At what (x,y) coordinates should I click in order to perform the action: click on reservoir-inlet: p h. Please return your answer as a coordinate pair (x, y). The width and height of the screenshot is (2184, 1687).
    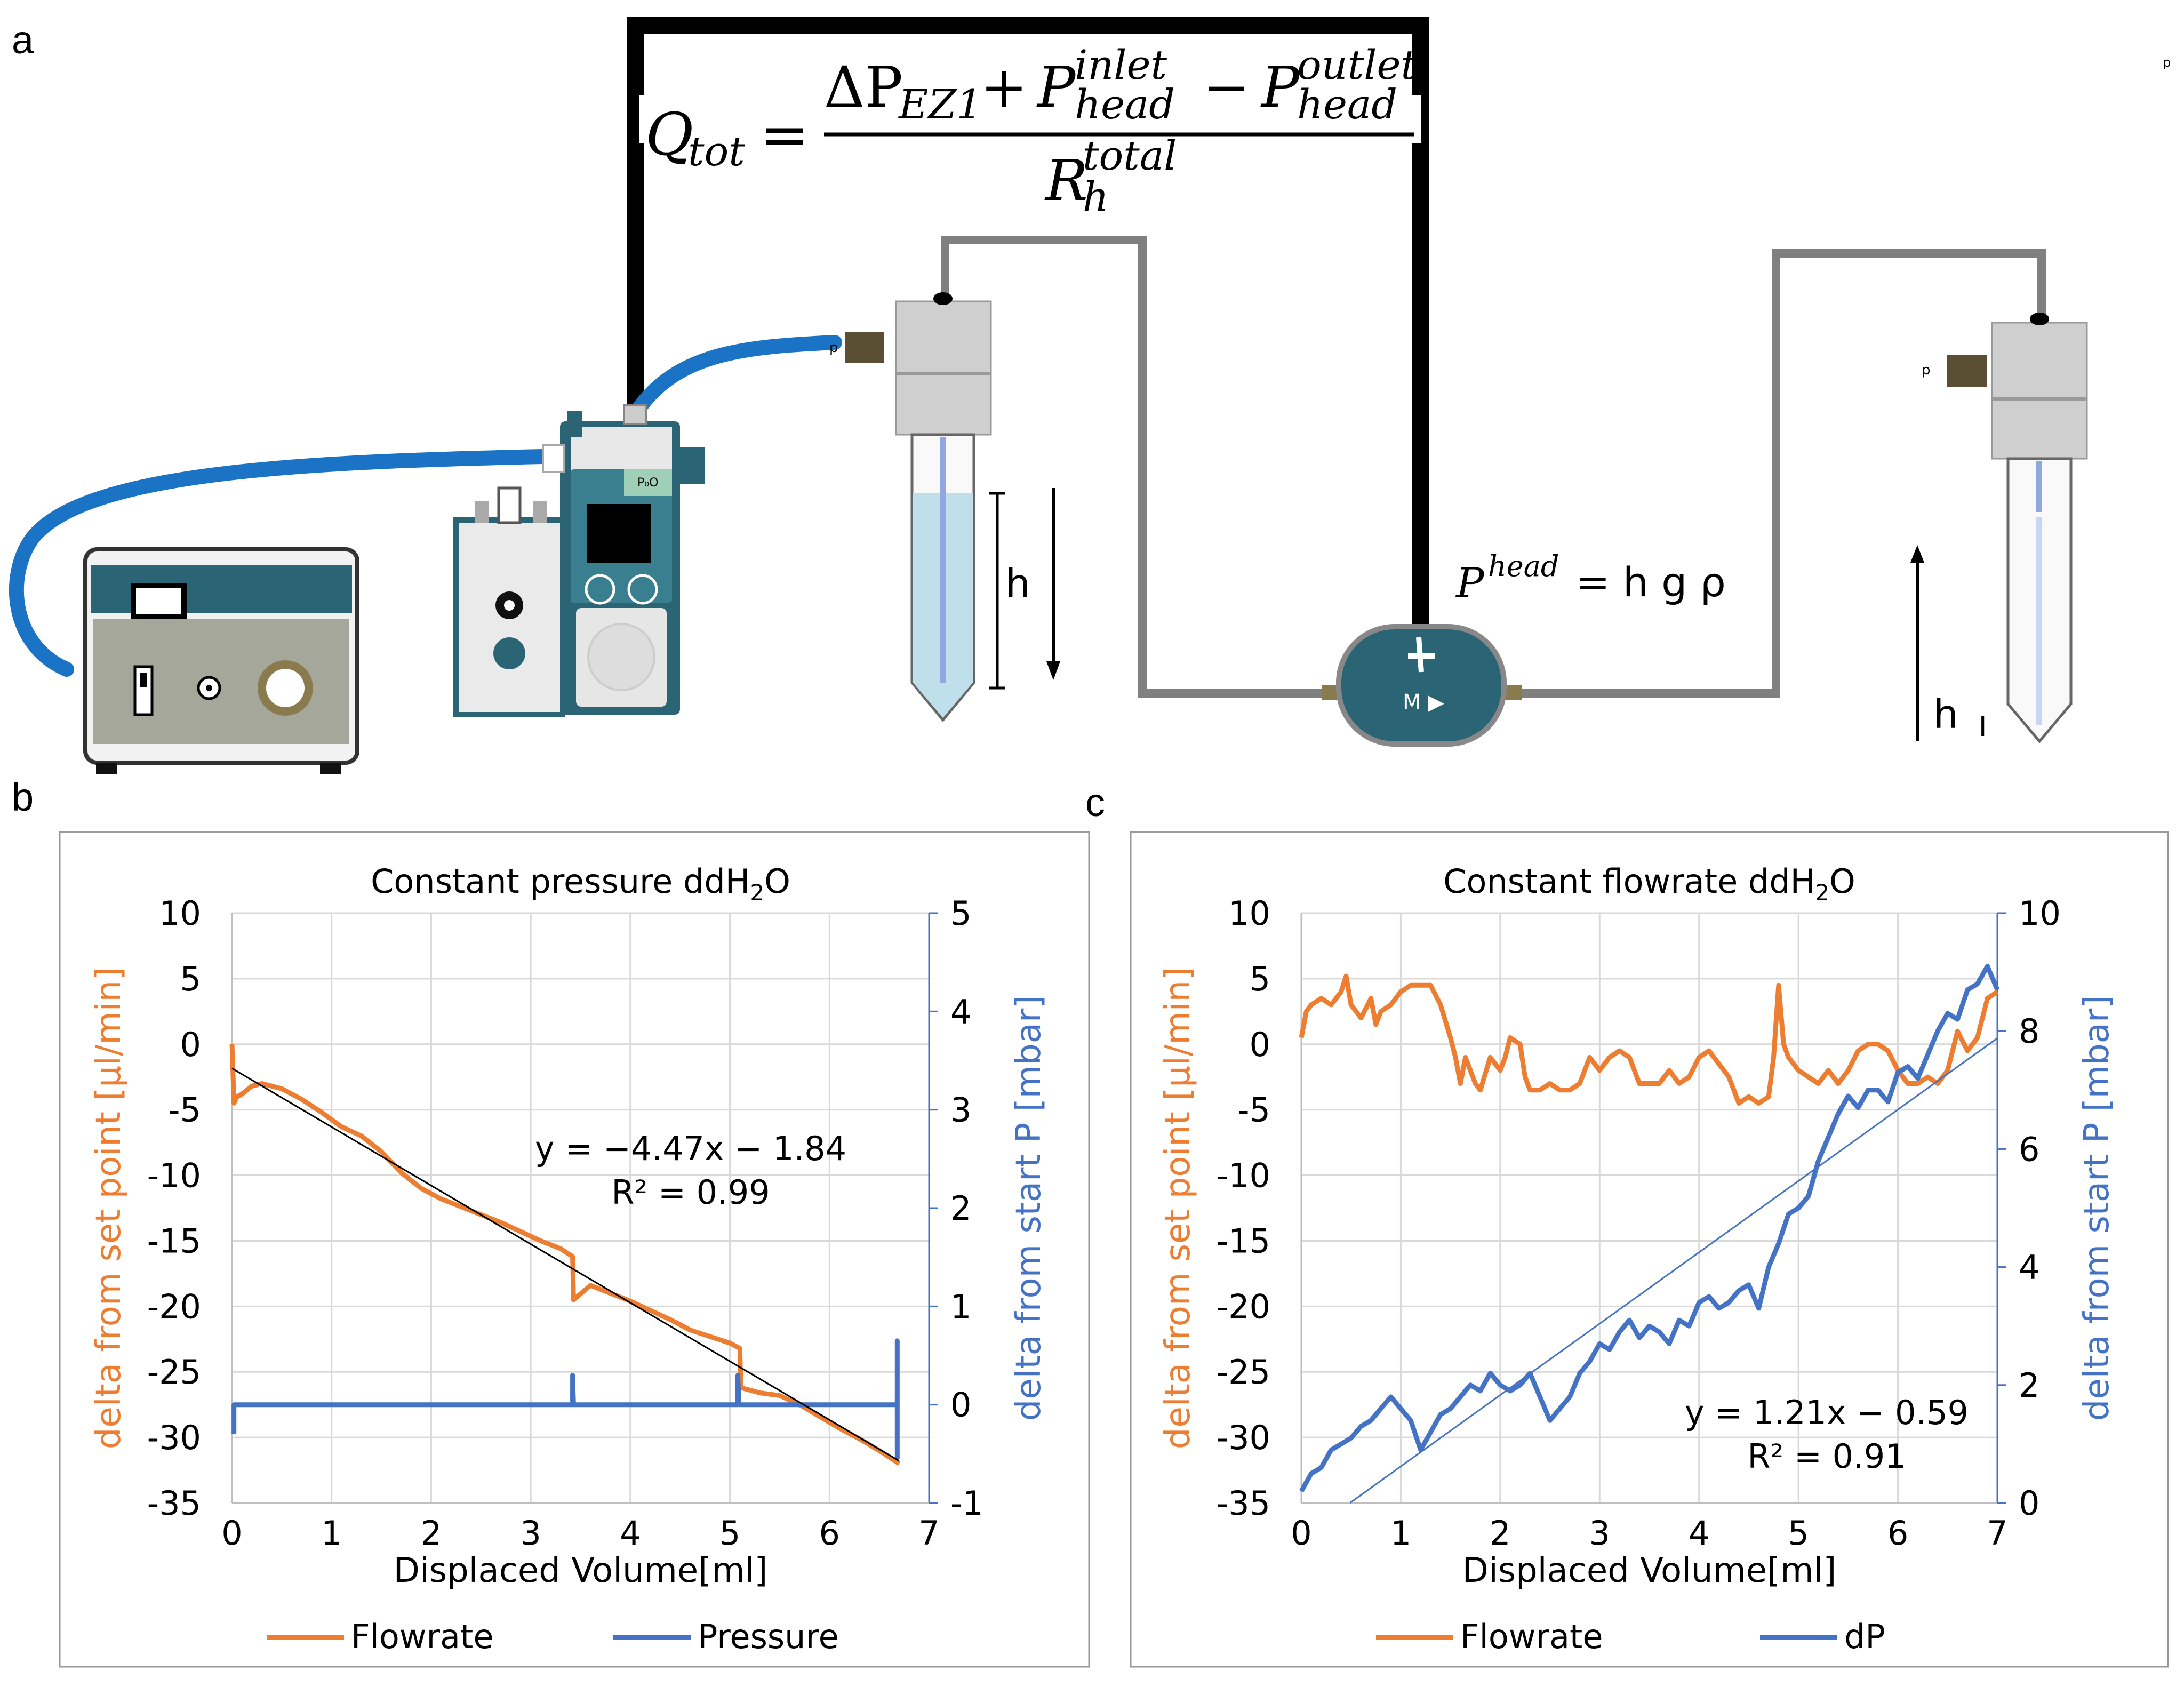
    Looking at the image, I should click on (1075, 479).